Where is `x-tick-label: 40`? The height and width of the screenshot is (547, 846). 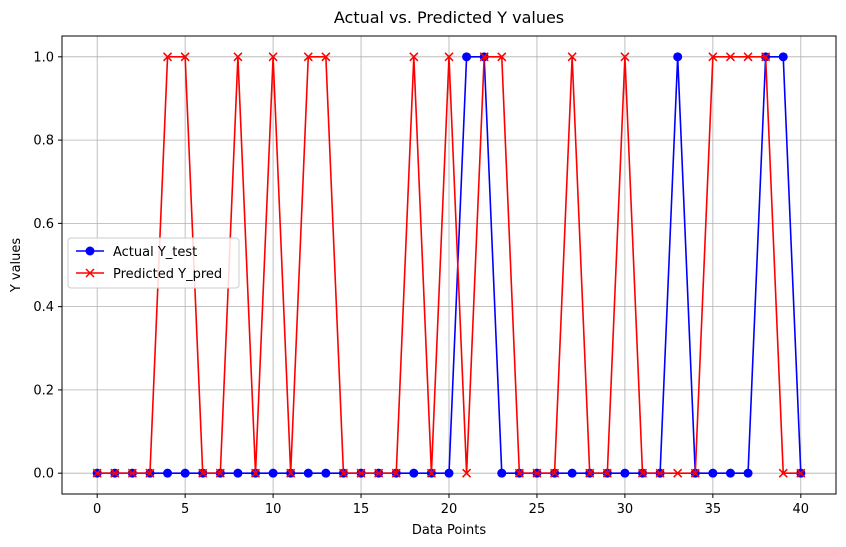
x-tick-label: 40 is located at coordinates (801, 509).